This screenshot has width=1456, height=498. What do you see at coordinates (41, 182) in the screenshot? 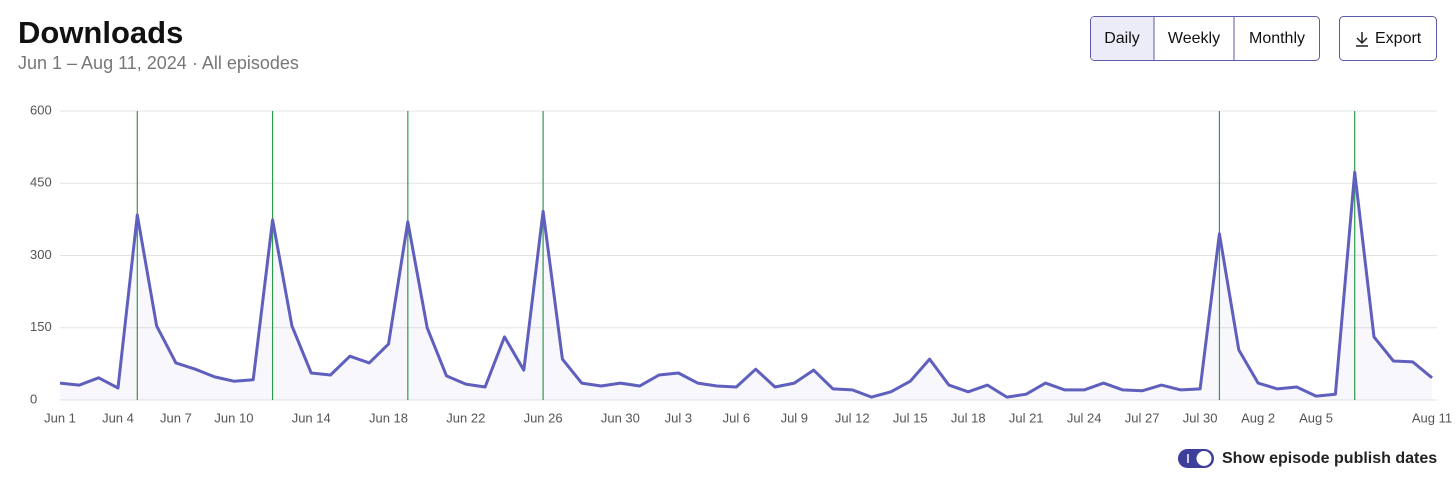
I see `y-tick-label: 450` at bounding box center [41, 182].